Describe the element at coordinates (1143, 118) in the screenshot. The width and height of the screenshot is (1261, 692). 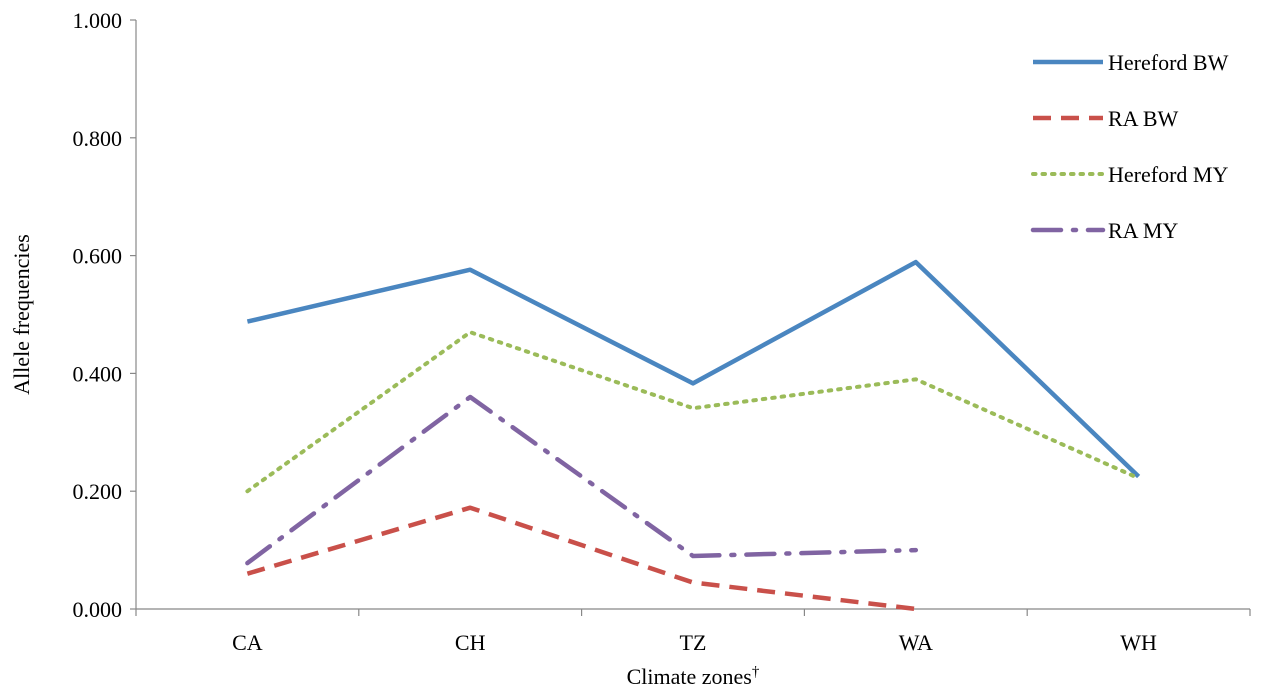
I see `legend-label: RA BW` at that location.